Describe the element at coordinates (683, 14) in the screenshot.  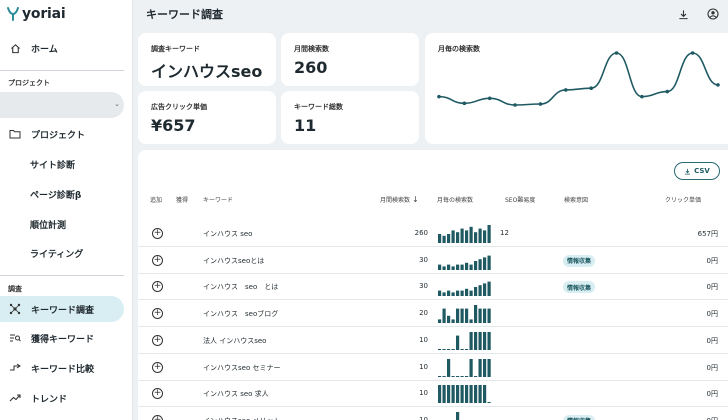
I see `download-icon` at that location.